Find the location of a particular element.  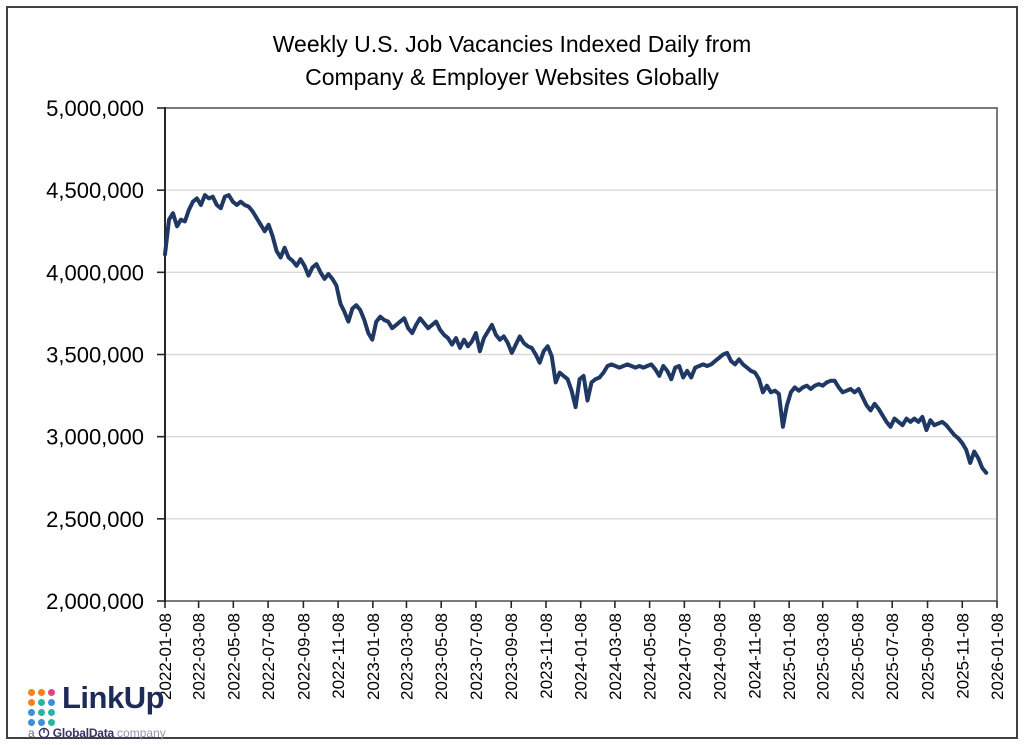

x-tick-label: 2022-01-08 is located at coordinates (165, 656).